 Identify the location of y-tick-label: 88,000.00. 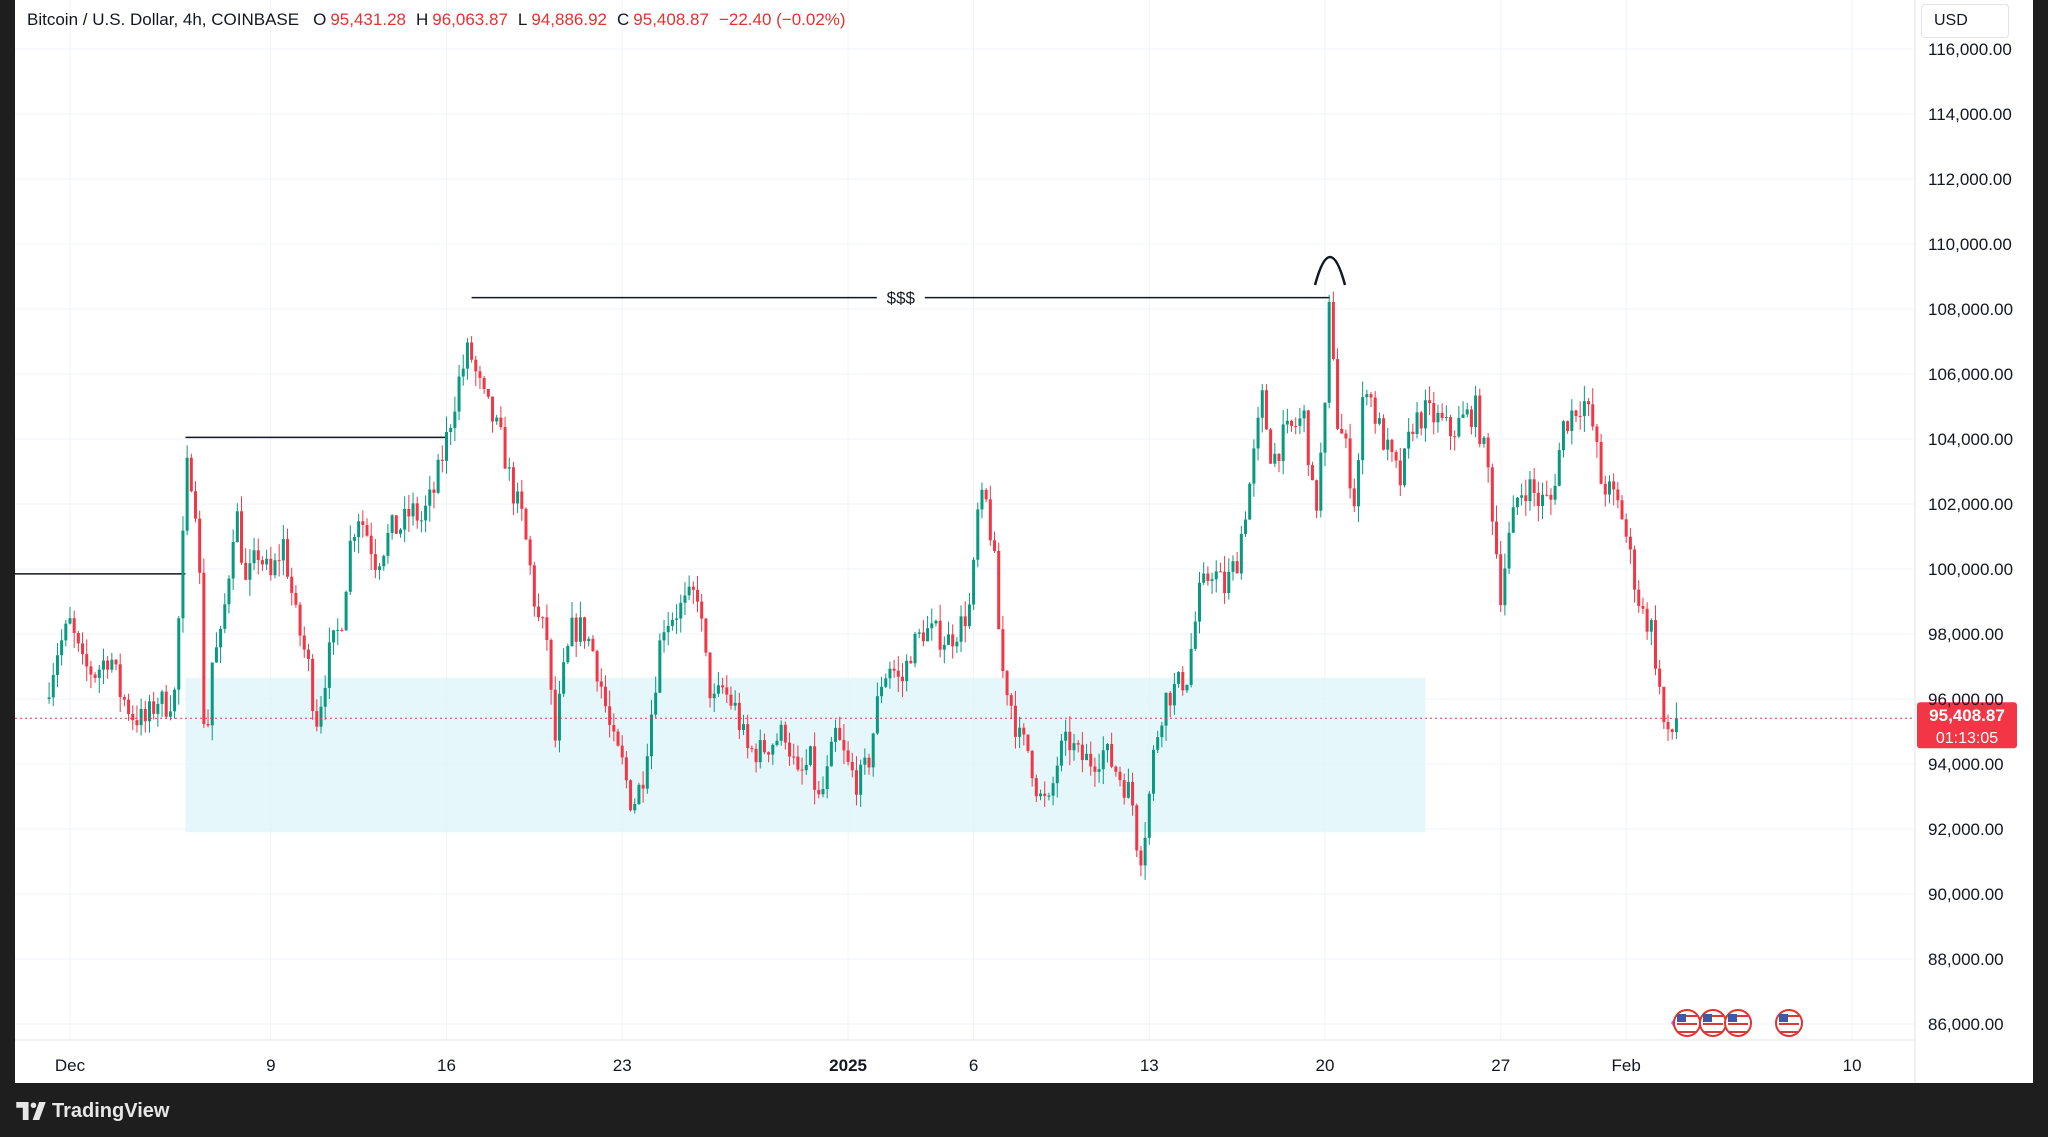
(1966, 959).